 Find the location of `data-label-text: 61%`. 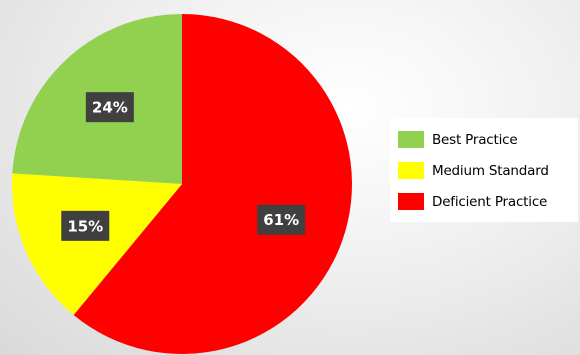

data-label-text: 61% is located at coordinates (281, 220).